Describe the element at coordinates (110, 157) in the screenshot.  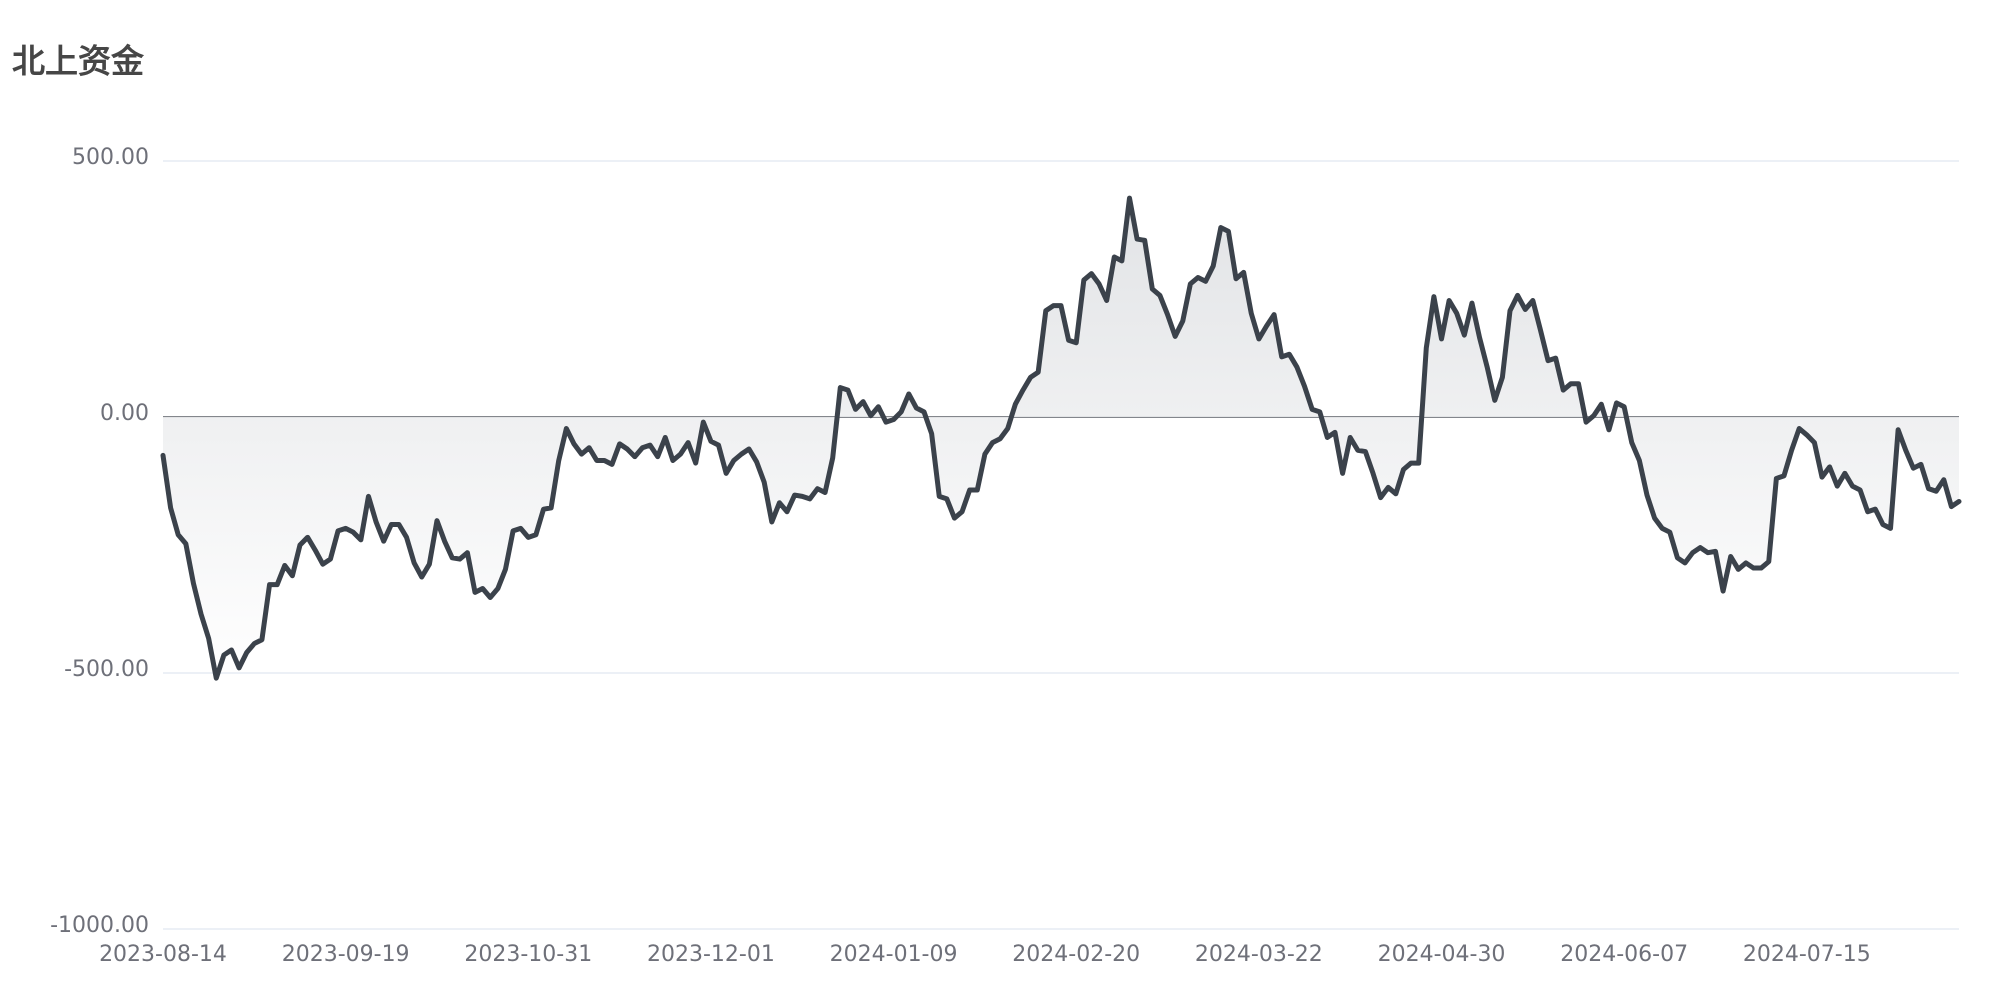
I see `y-tick-label: 500.00` at that location.